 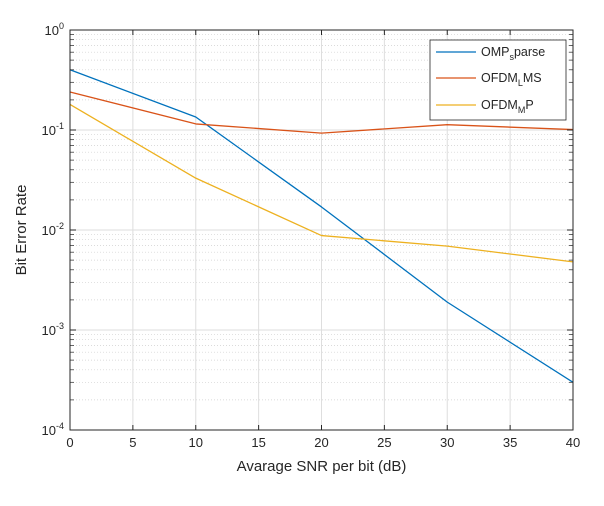 I want to click on legend-box, so click(x=498, y=80).